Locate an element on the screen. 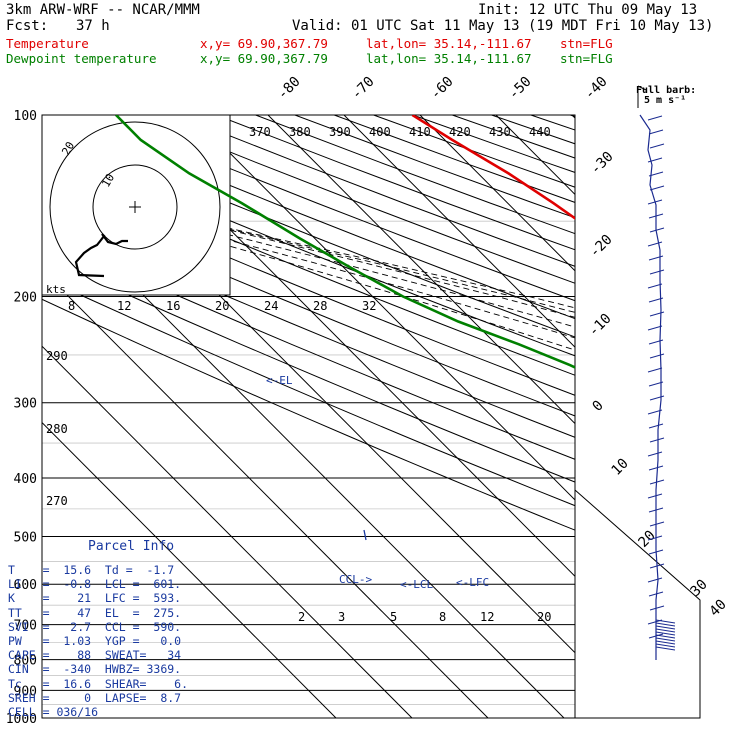  mixing-ratio-top-4: 24 is located at coordinates (271, 306).